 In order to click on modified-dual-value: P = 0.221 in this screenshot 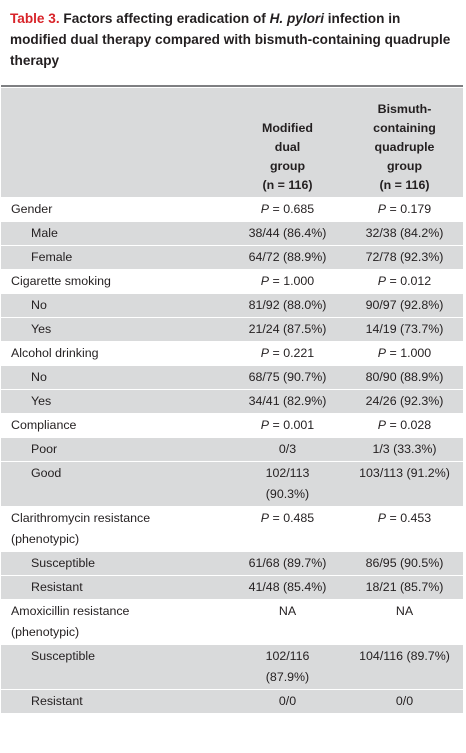, I will do `click(287, 354)`.